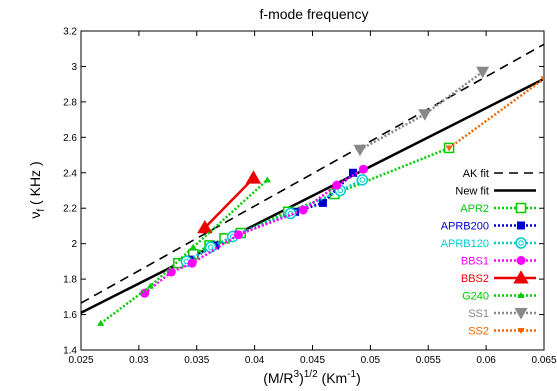 This screenshot has width=557, height=391. Describe the element at coordinates (70, 32) in the screenshot. I see `y-tick-label: 3.2` at that location.